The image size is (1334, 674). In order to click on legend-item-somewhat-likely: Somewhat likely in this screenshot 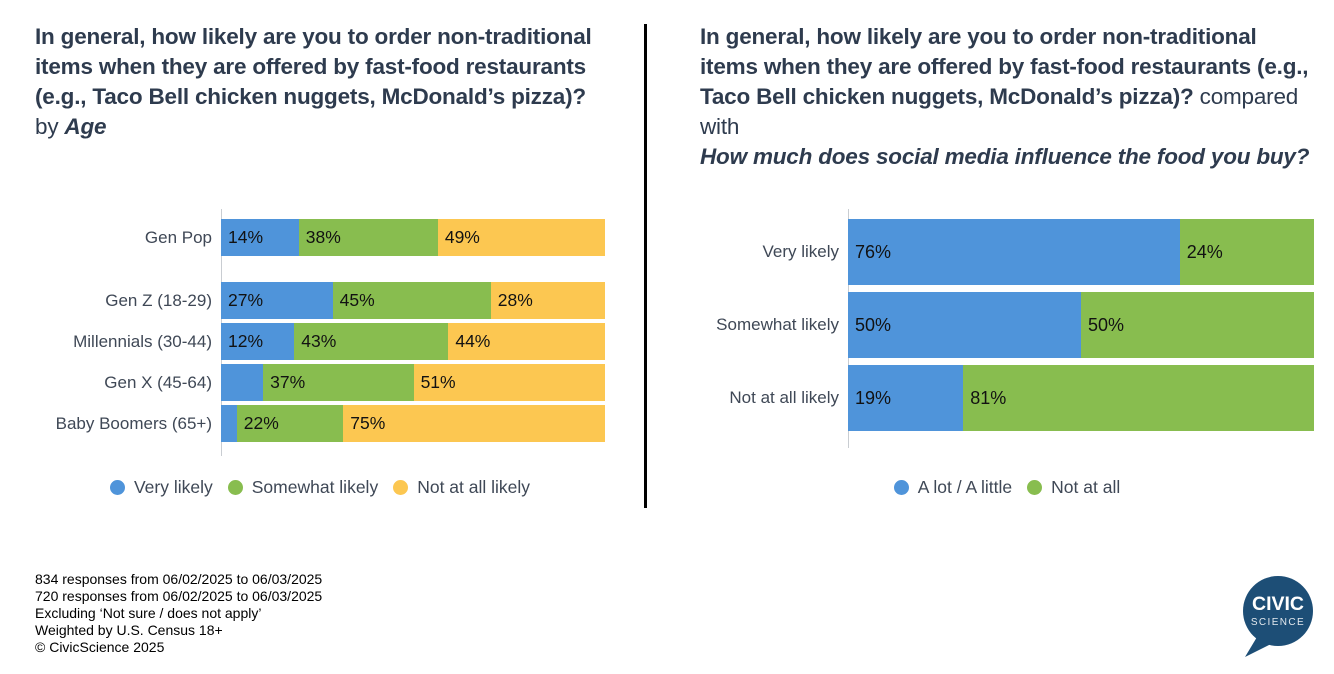, I will do `click(303, 487)`.